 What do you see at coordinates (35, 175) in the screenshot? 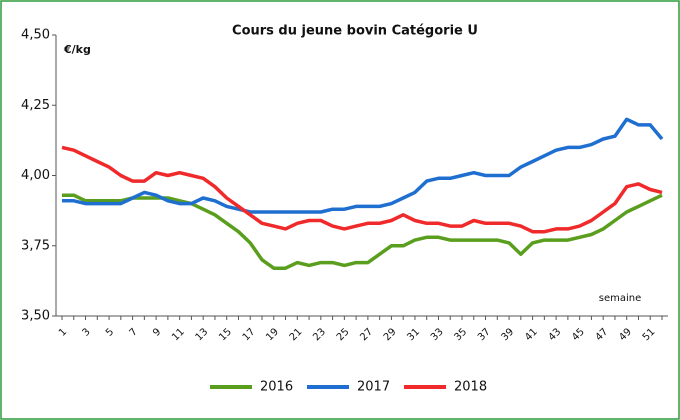
I see `y-tick-label: 4,00` at bounding box center [35, 175].